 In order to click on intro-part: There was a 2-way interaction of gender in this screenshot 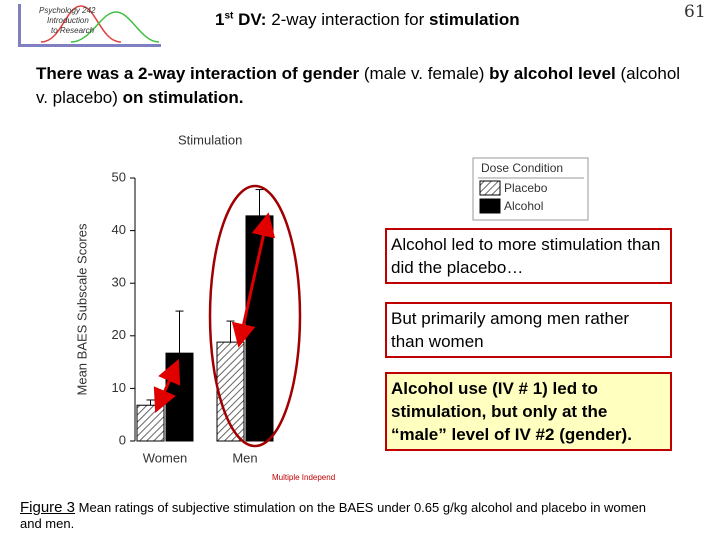, I will do `click(198, 73)`.